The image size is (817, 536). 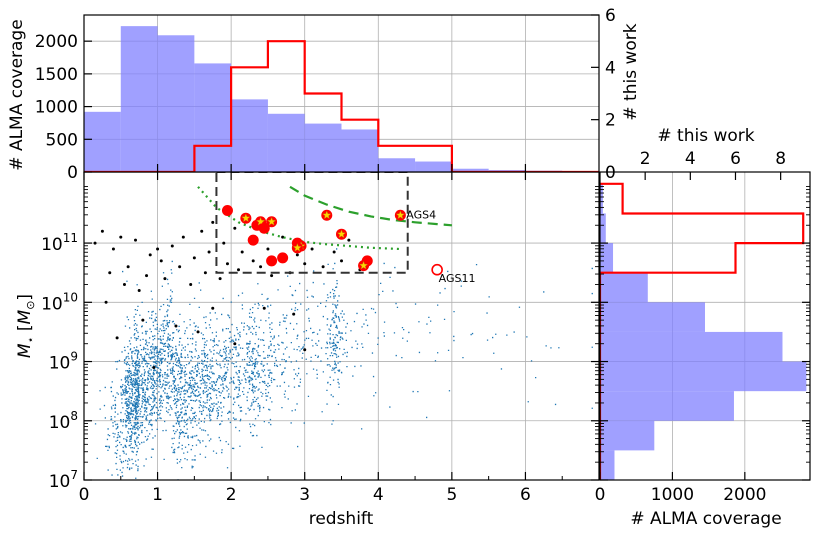 I want to click on x-tick-label: 6, so click(x=525, y=495).